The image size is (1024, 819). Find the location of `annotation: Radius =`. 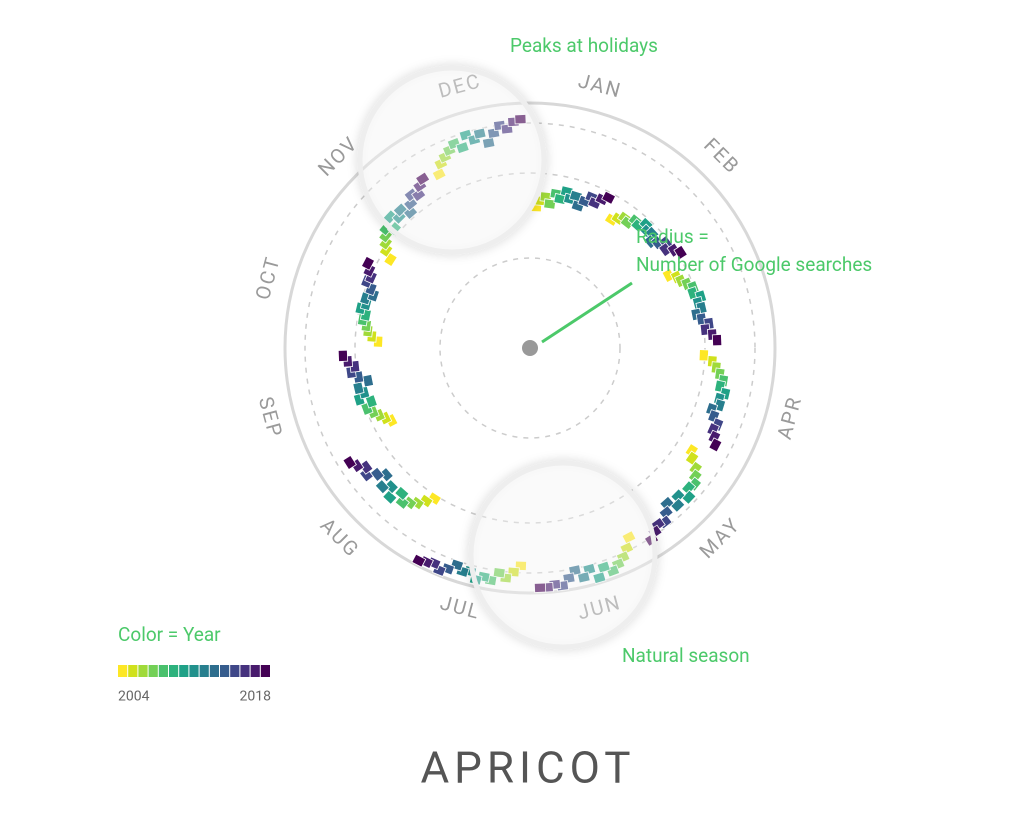

annotation: Radius = is located at coordinates (672, 236).